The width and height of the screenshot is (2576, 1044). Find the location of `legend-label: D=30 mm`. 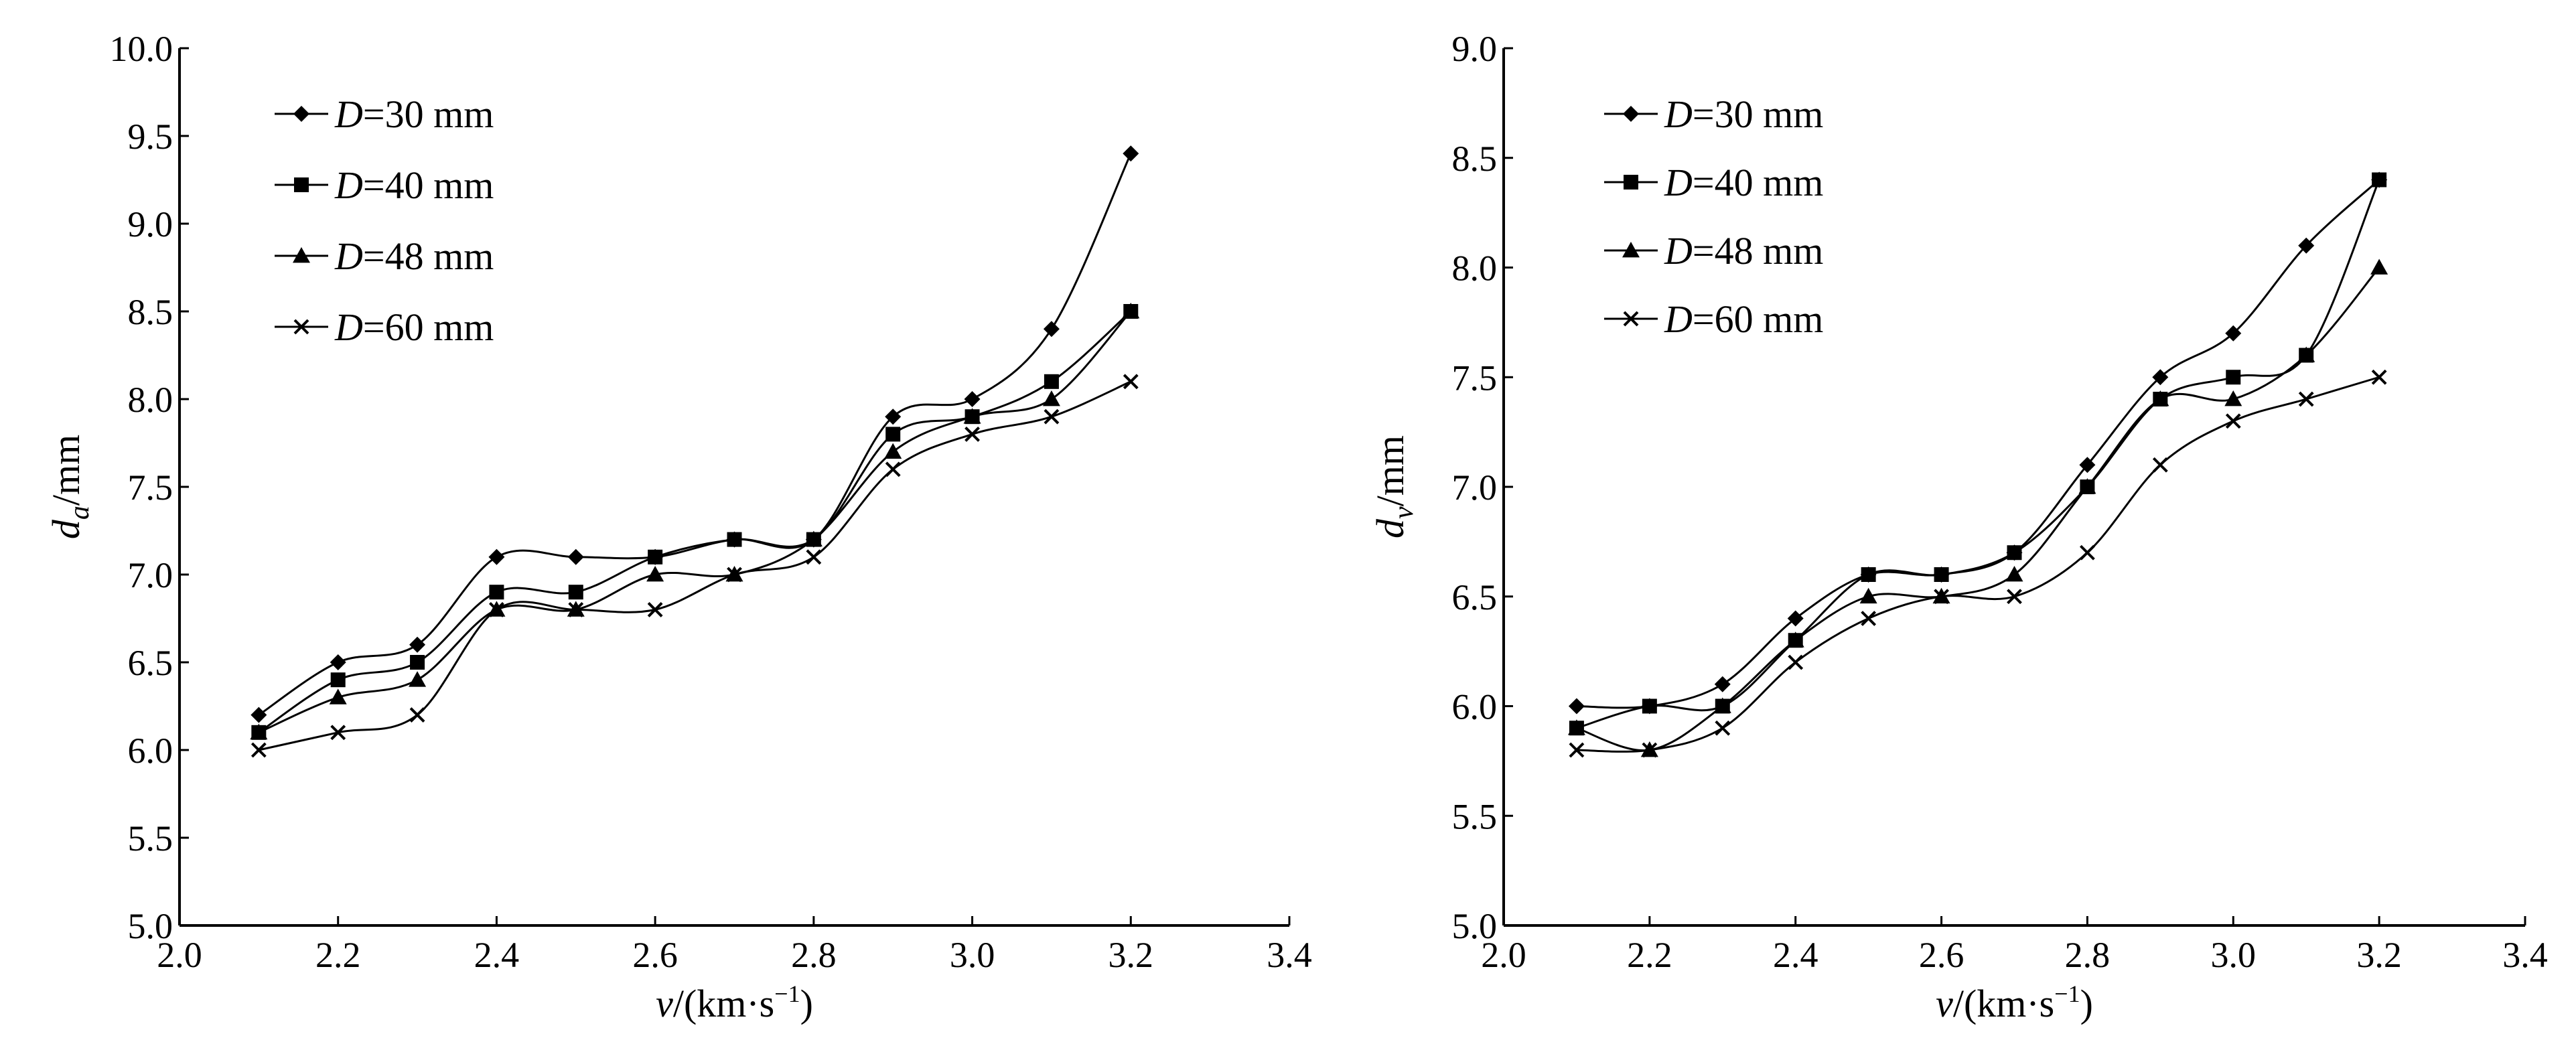

legend-label: D=30 mm is located at coordinates (1743, 114).